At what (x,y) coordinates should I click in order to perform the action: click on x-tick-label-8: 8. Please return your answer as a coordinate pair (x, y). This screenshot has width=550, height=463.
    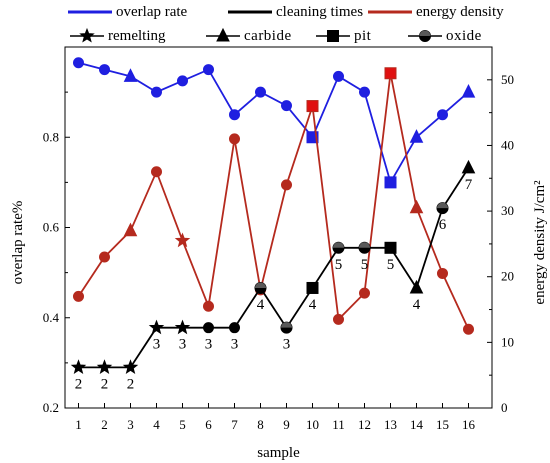
    Looking at the image, I should click on (260, 424).